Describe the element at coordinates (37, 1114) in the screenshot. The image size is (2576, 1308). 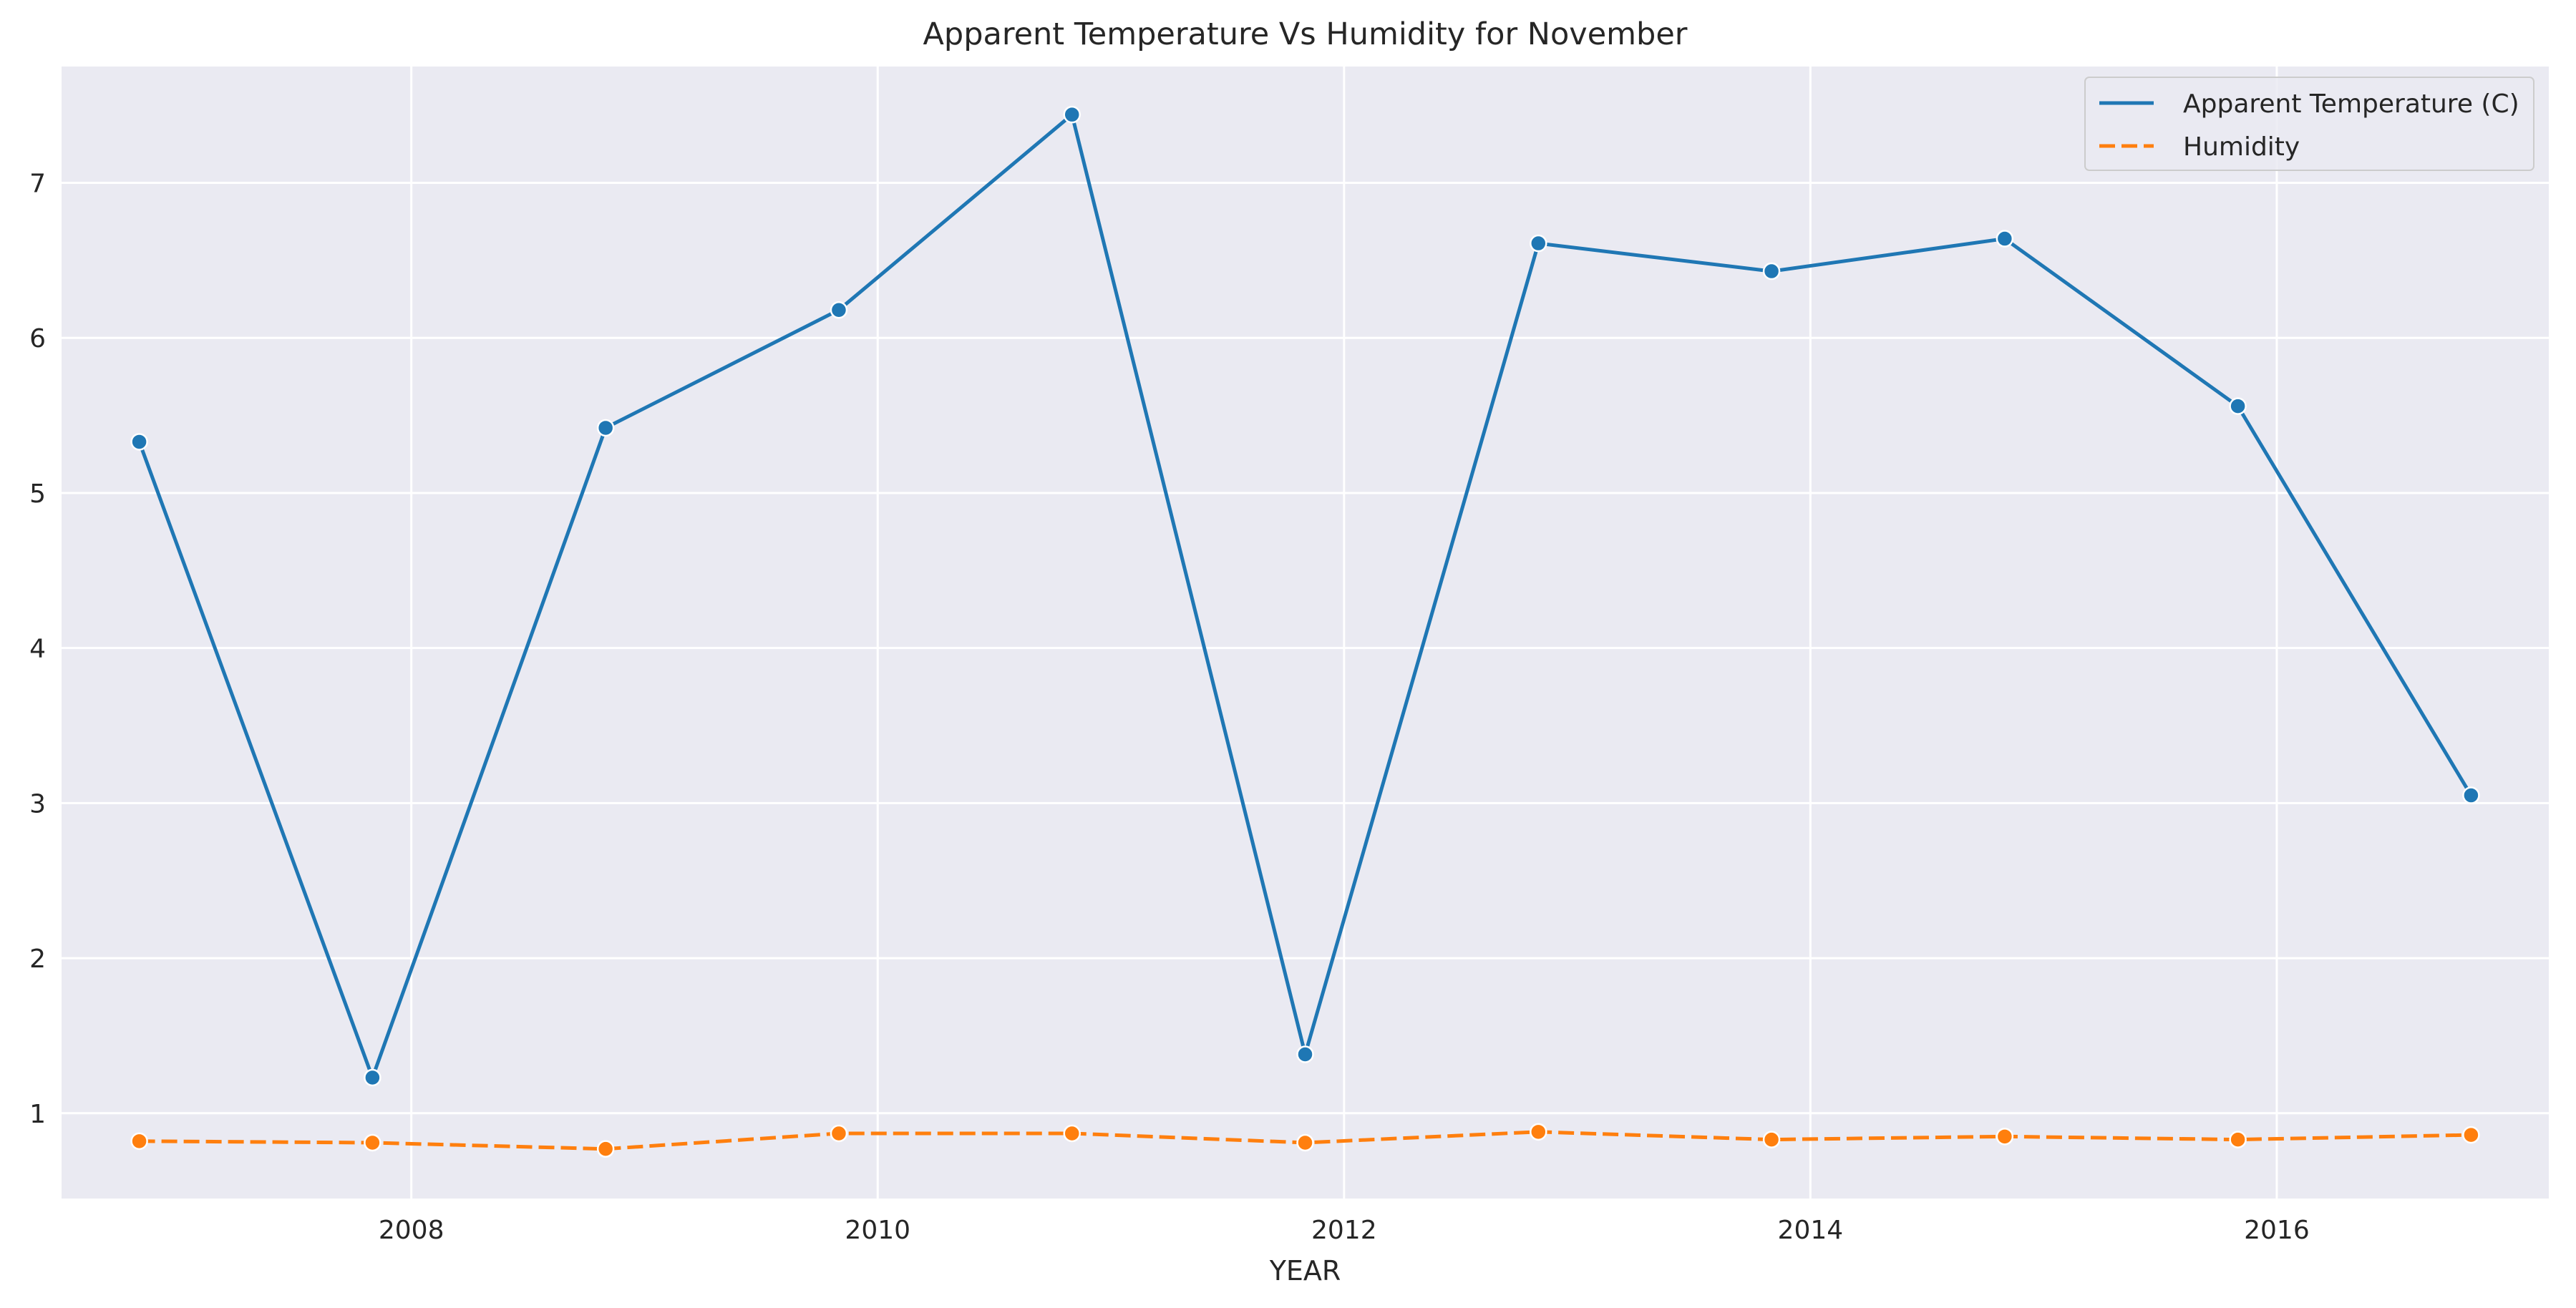
I see `y-tick-label: 1` at that location.